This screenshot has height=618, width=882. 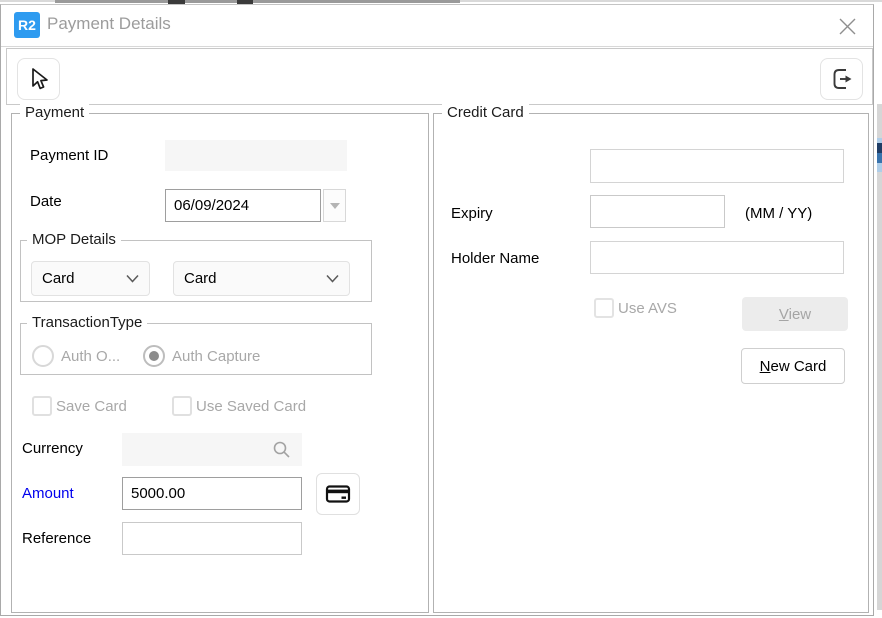 I want to click on card-swipe-button, so click(x=338, y=494).